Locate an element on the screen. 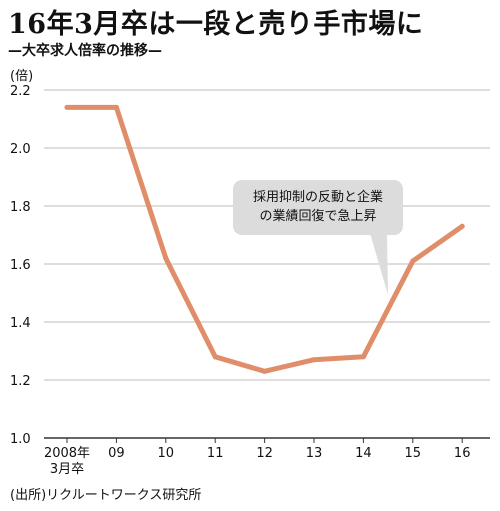 Image resolution: width=500 pixels, height=511 pixels. y-tick-label: 2.2 is located at coordinates (20, 91).